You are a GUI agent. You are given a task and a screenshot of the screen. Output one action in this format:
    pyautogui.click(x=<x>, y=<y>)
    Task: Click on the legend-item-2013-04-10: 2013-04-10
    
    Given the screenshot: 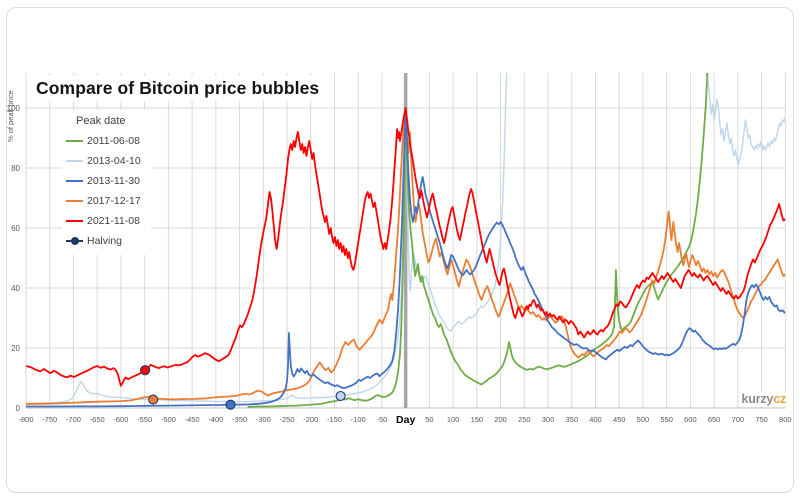 What is the action you would take?
    pyautogui.click(x=103, y=161)
    